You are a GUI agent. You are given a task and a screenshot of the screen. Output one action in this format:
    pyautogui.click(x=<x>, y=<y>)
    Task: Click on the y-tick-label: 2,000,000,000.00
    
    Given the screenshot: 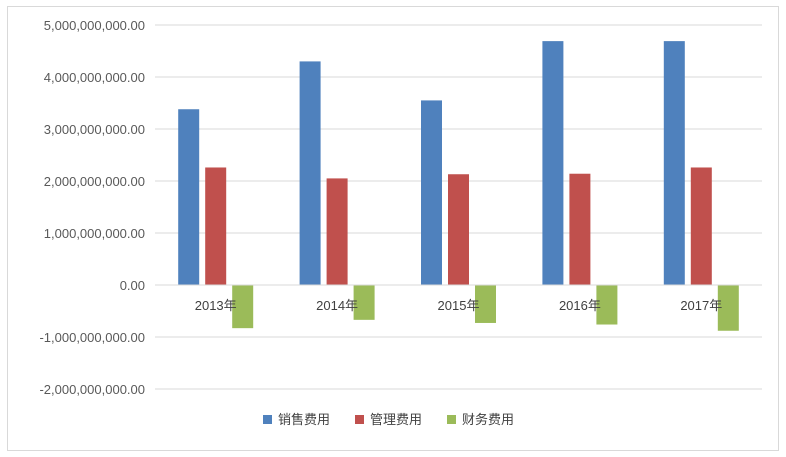 What is the action you would take?
    pyautogui.click(x=94, y=181)
    